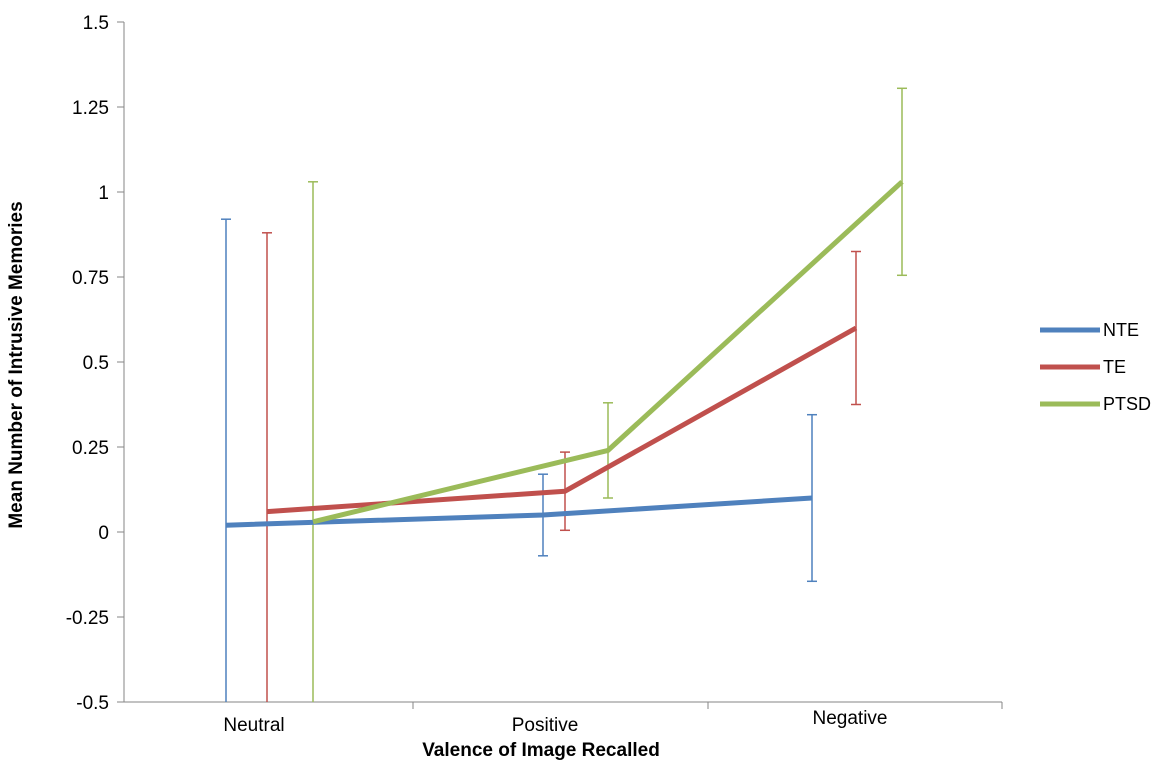 The height and width of the screenshot is (765, 1167). I want to click on y-tick-label: 0, so click(103, 533).